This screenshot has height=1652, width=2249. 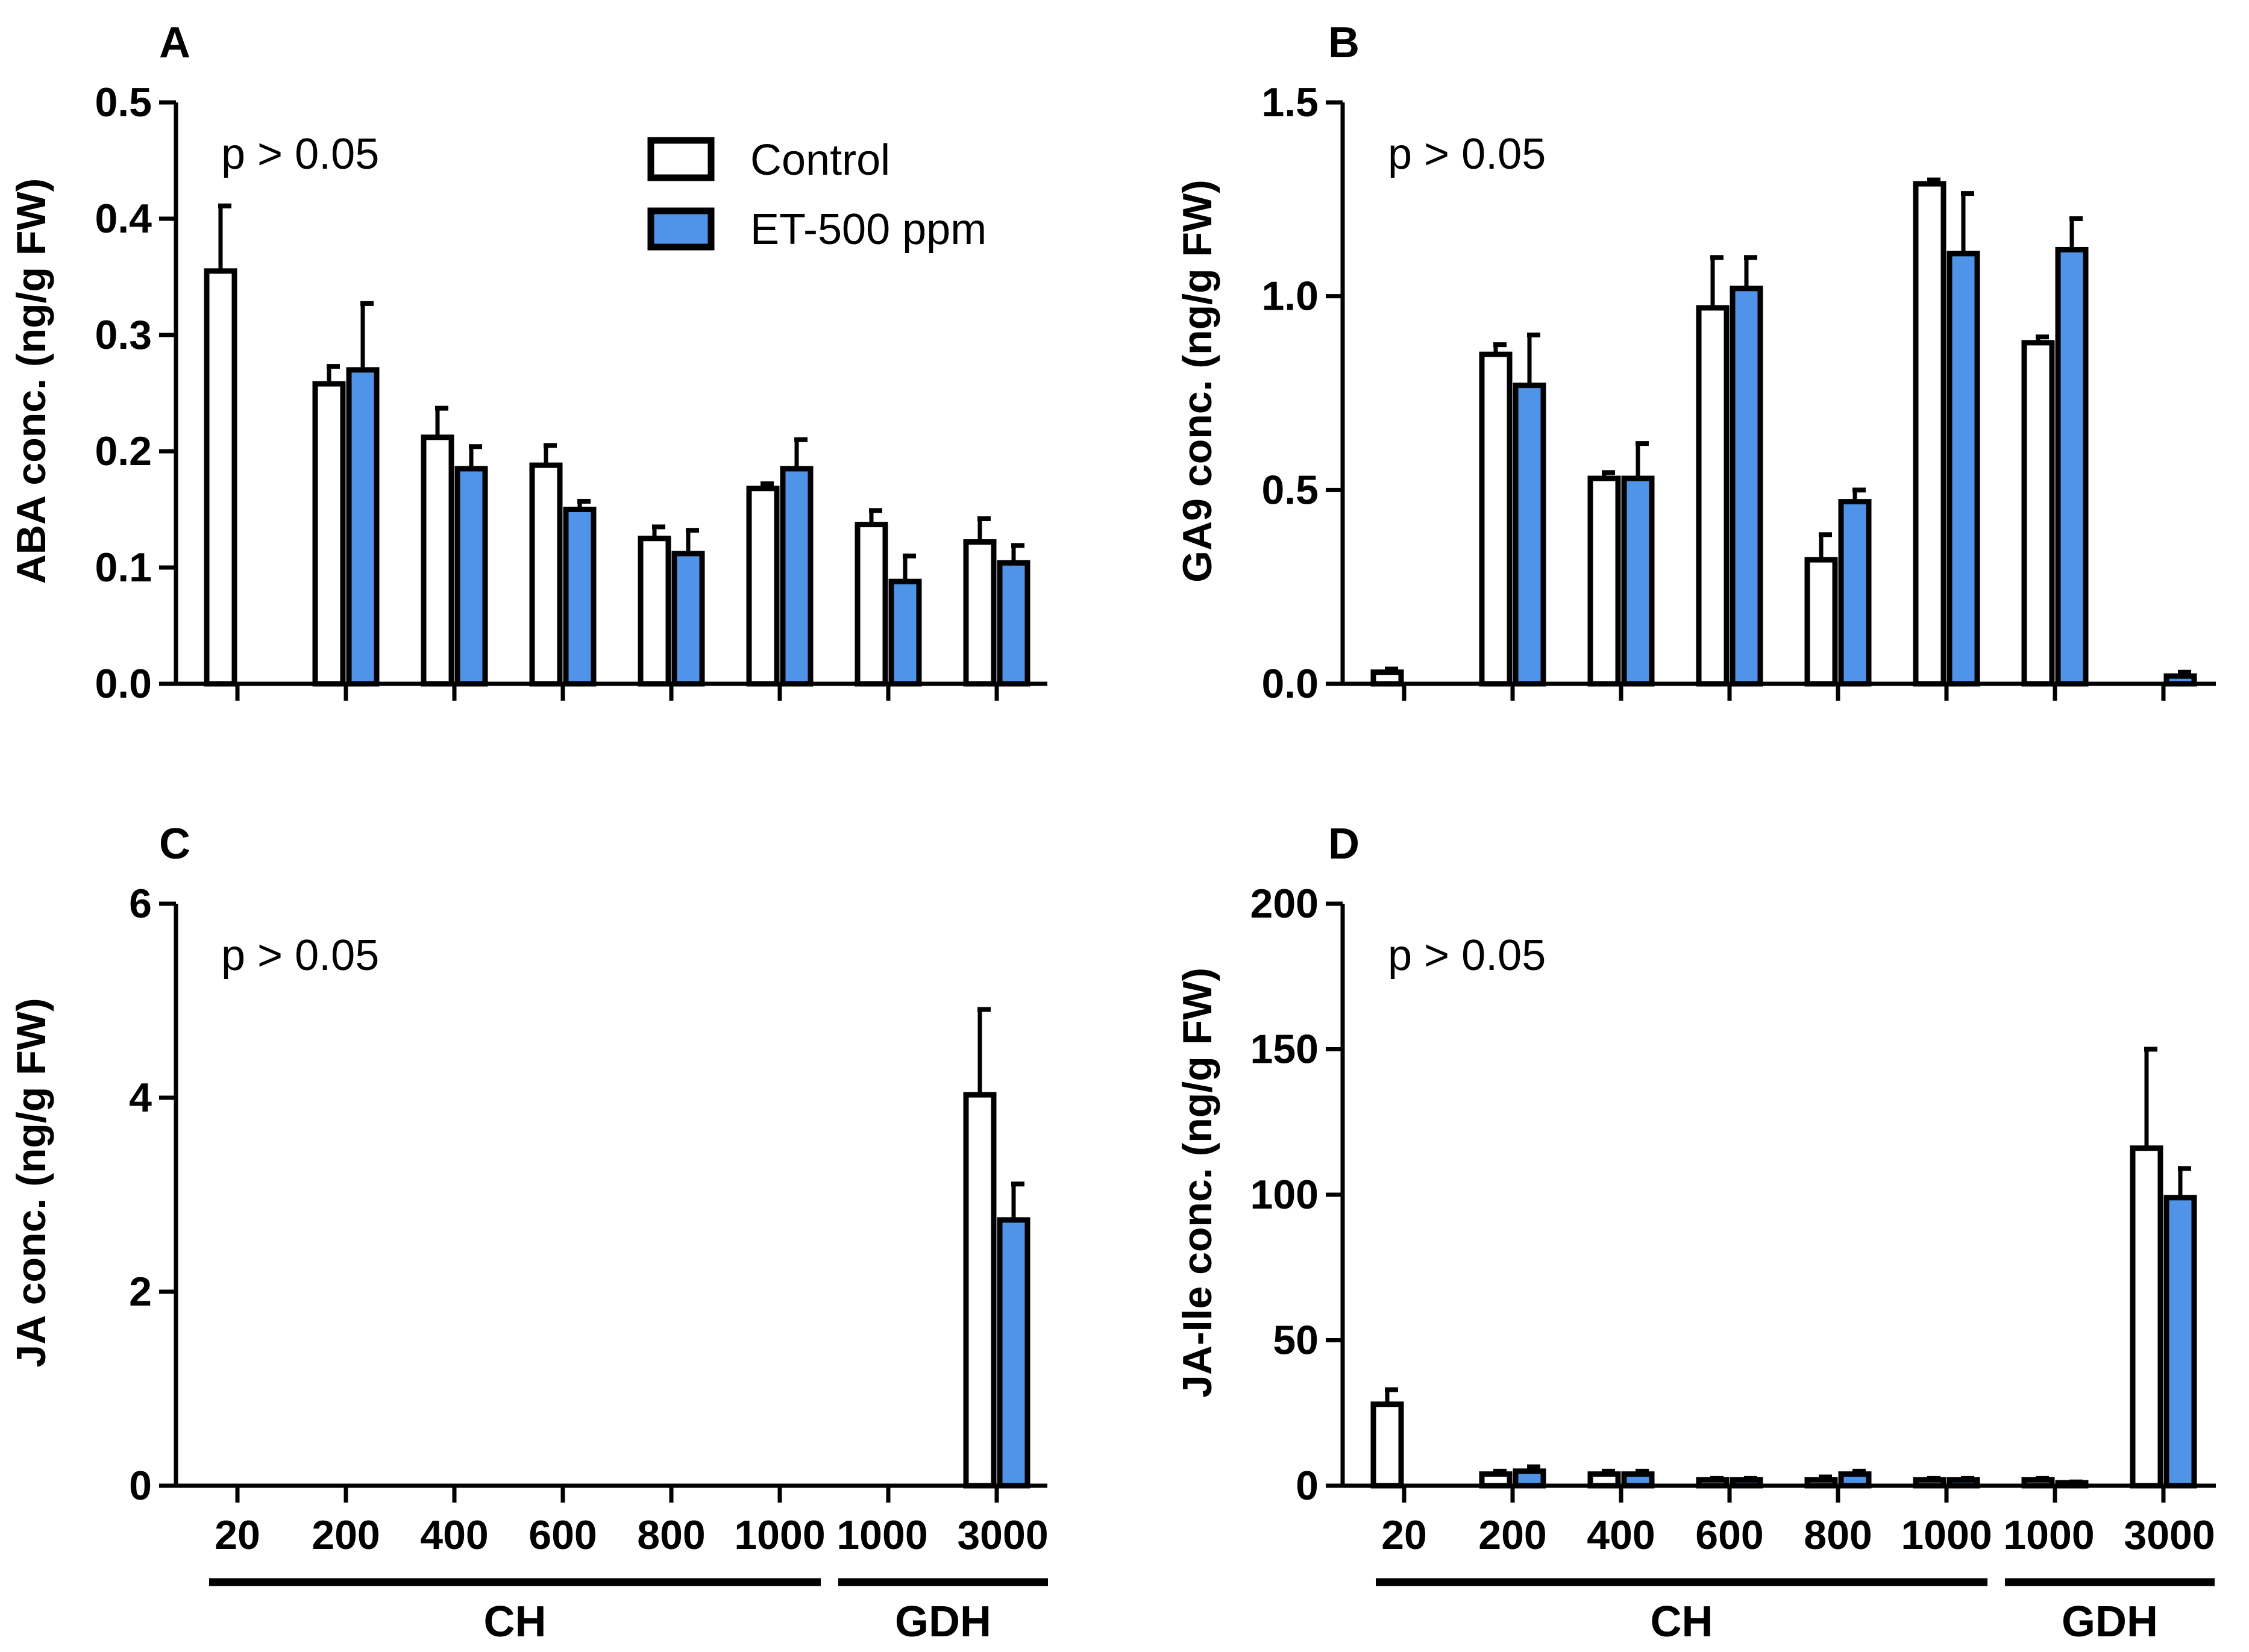 What do you see at coordinates (140, 1098) in the screenshot?
I see `y-tick-label: 4` at bounding box center [140, 1098].